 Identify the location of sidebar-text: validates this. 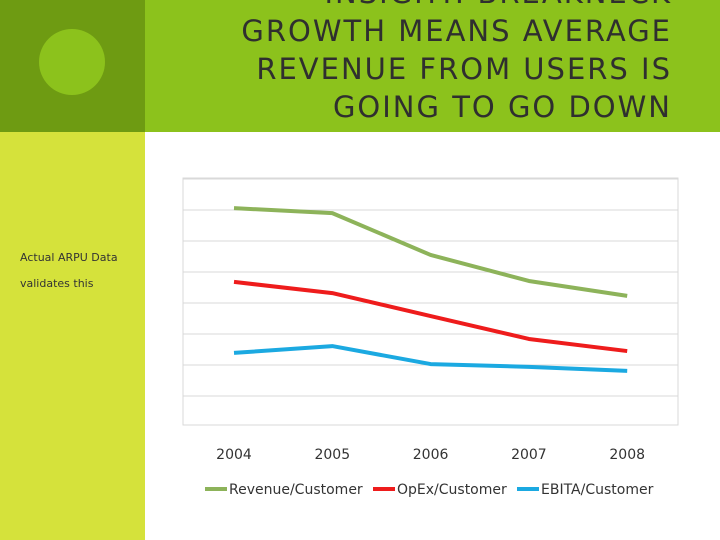
(57, 283).